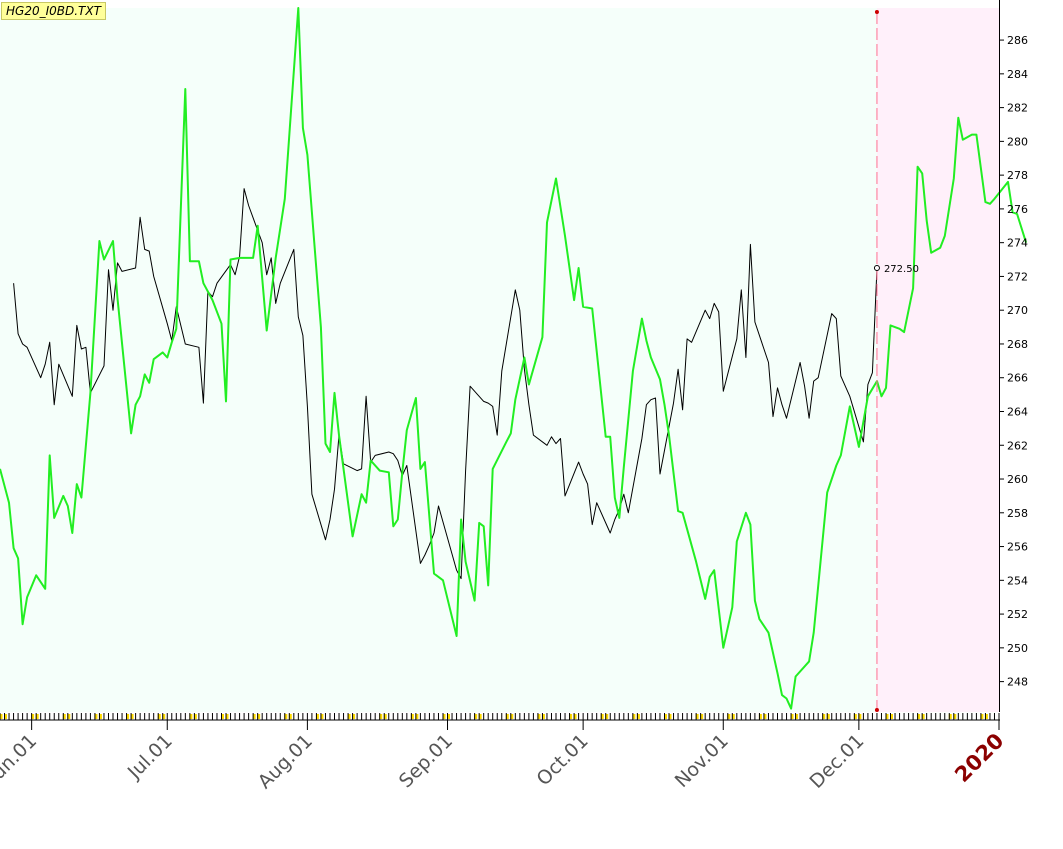 The image size is (1063, 849). Describe the element at coordinates (53, 11) in the screenshot. I see `chart-title: HG20_I0BD.TXT` at that location.